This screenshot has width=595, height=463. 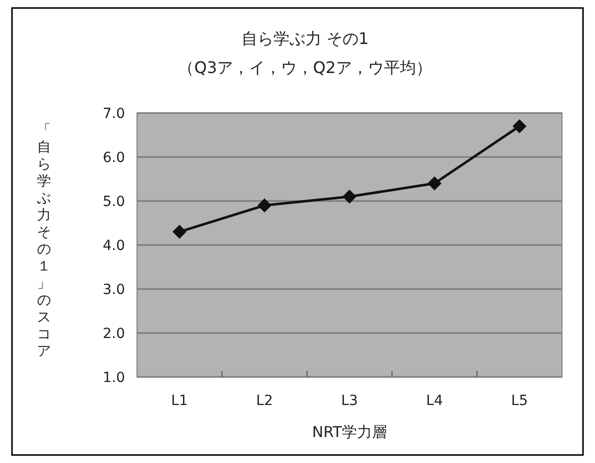 What do you see at coordinates (519, 401) in the screenshot?
I see `x-tick-label: L5` at bounding box center [519, 401].